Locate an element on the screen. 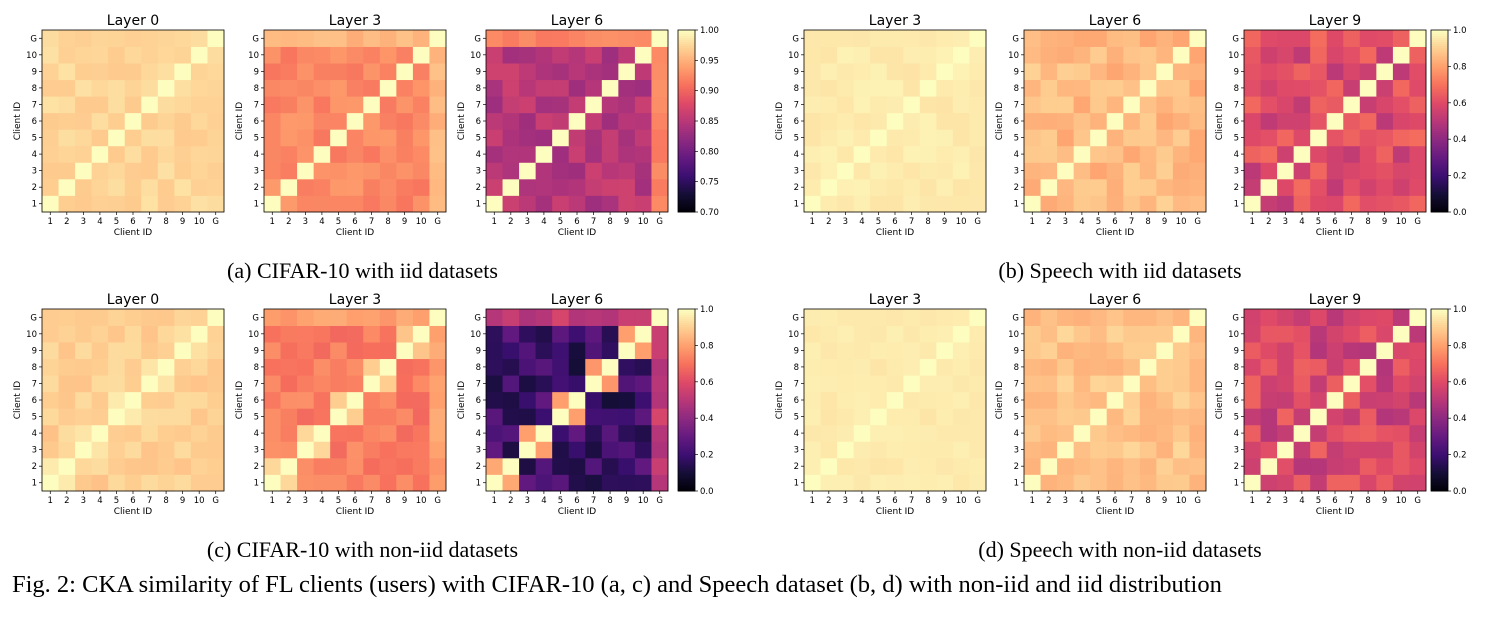 This screenshot has height=629, width=1503. x-tick-label: 6 is located at coordinates (1334, 222).